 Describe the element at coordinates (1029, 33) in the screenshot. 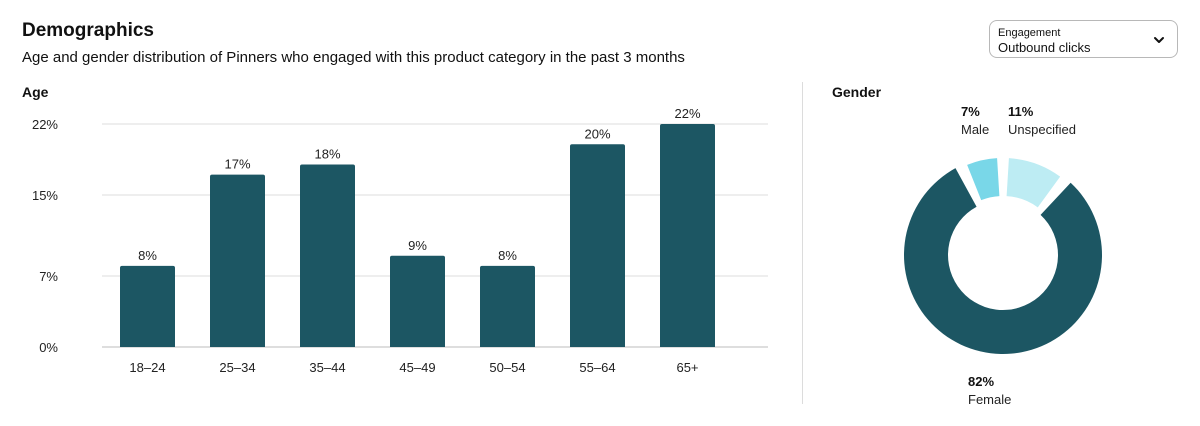

I see `engagement-dropdown-label: Engagement` at that location.